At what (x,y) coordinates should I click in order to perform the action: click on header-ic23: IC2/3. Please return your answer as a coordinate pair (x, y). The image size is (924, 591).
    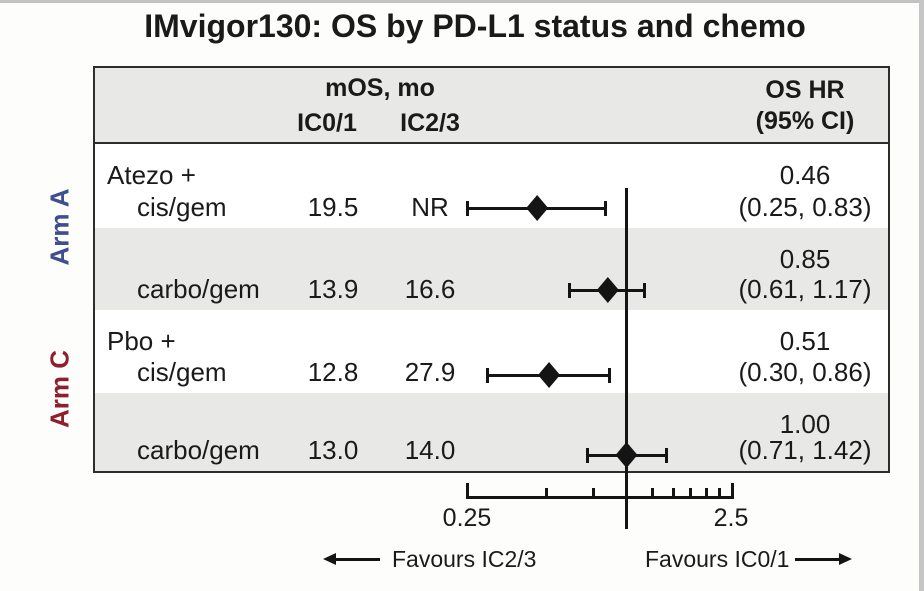
    Looking at the image, I should click on (430, 123).